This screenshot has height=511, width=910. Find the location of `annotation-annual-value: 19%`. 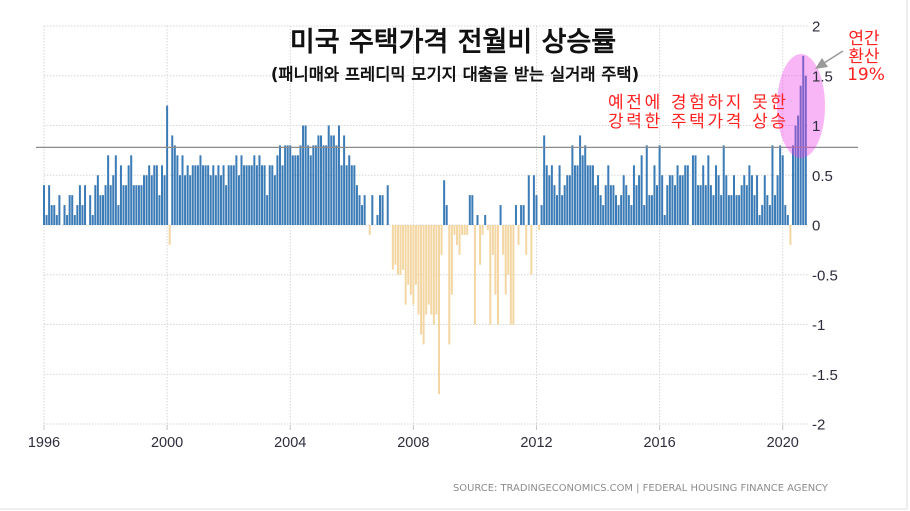

annotation-annual-value: 19% is located at coordinates (866, 75).